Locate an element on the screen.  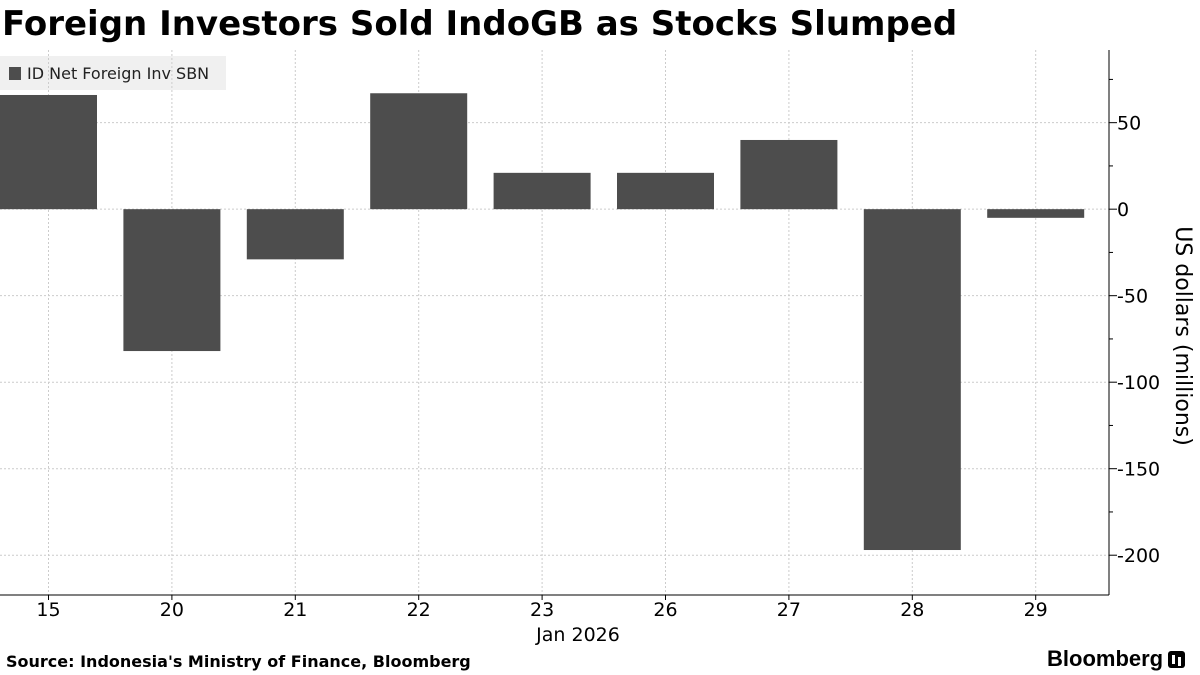
x-tick-label: 26 is located at coordinates (665, 610).